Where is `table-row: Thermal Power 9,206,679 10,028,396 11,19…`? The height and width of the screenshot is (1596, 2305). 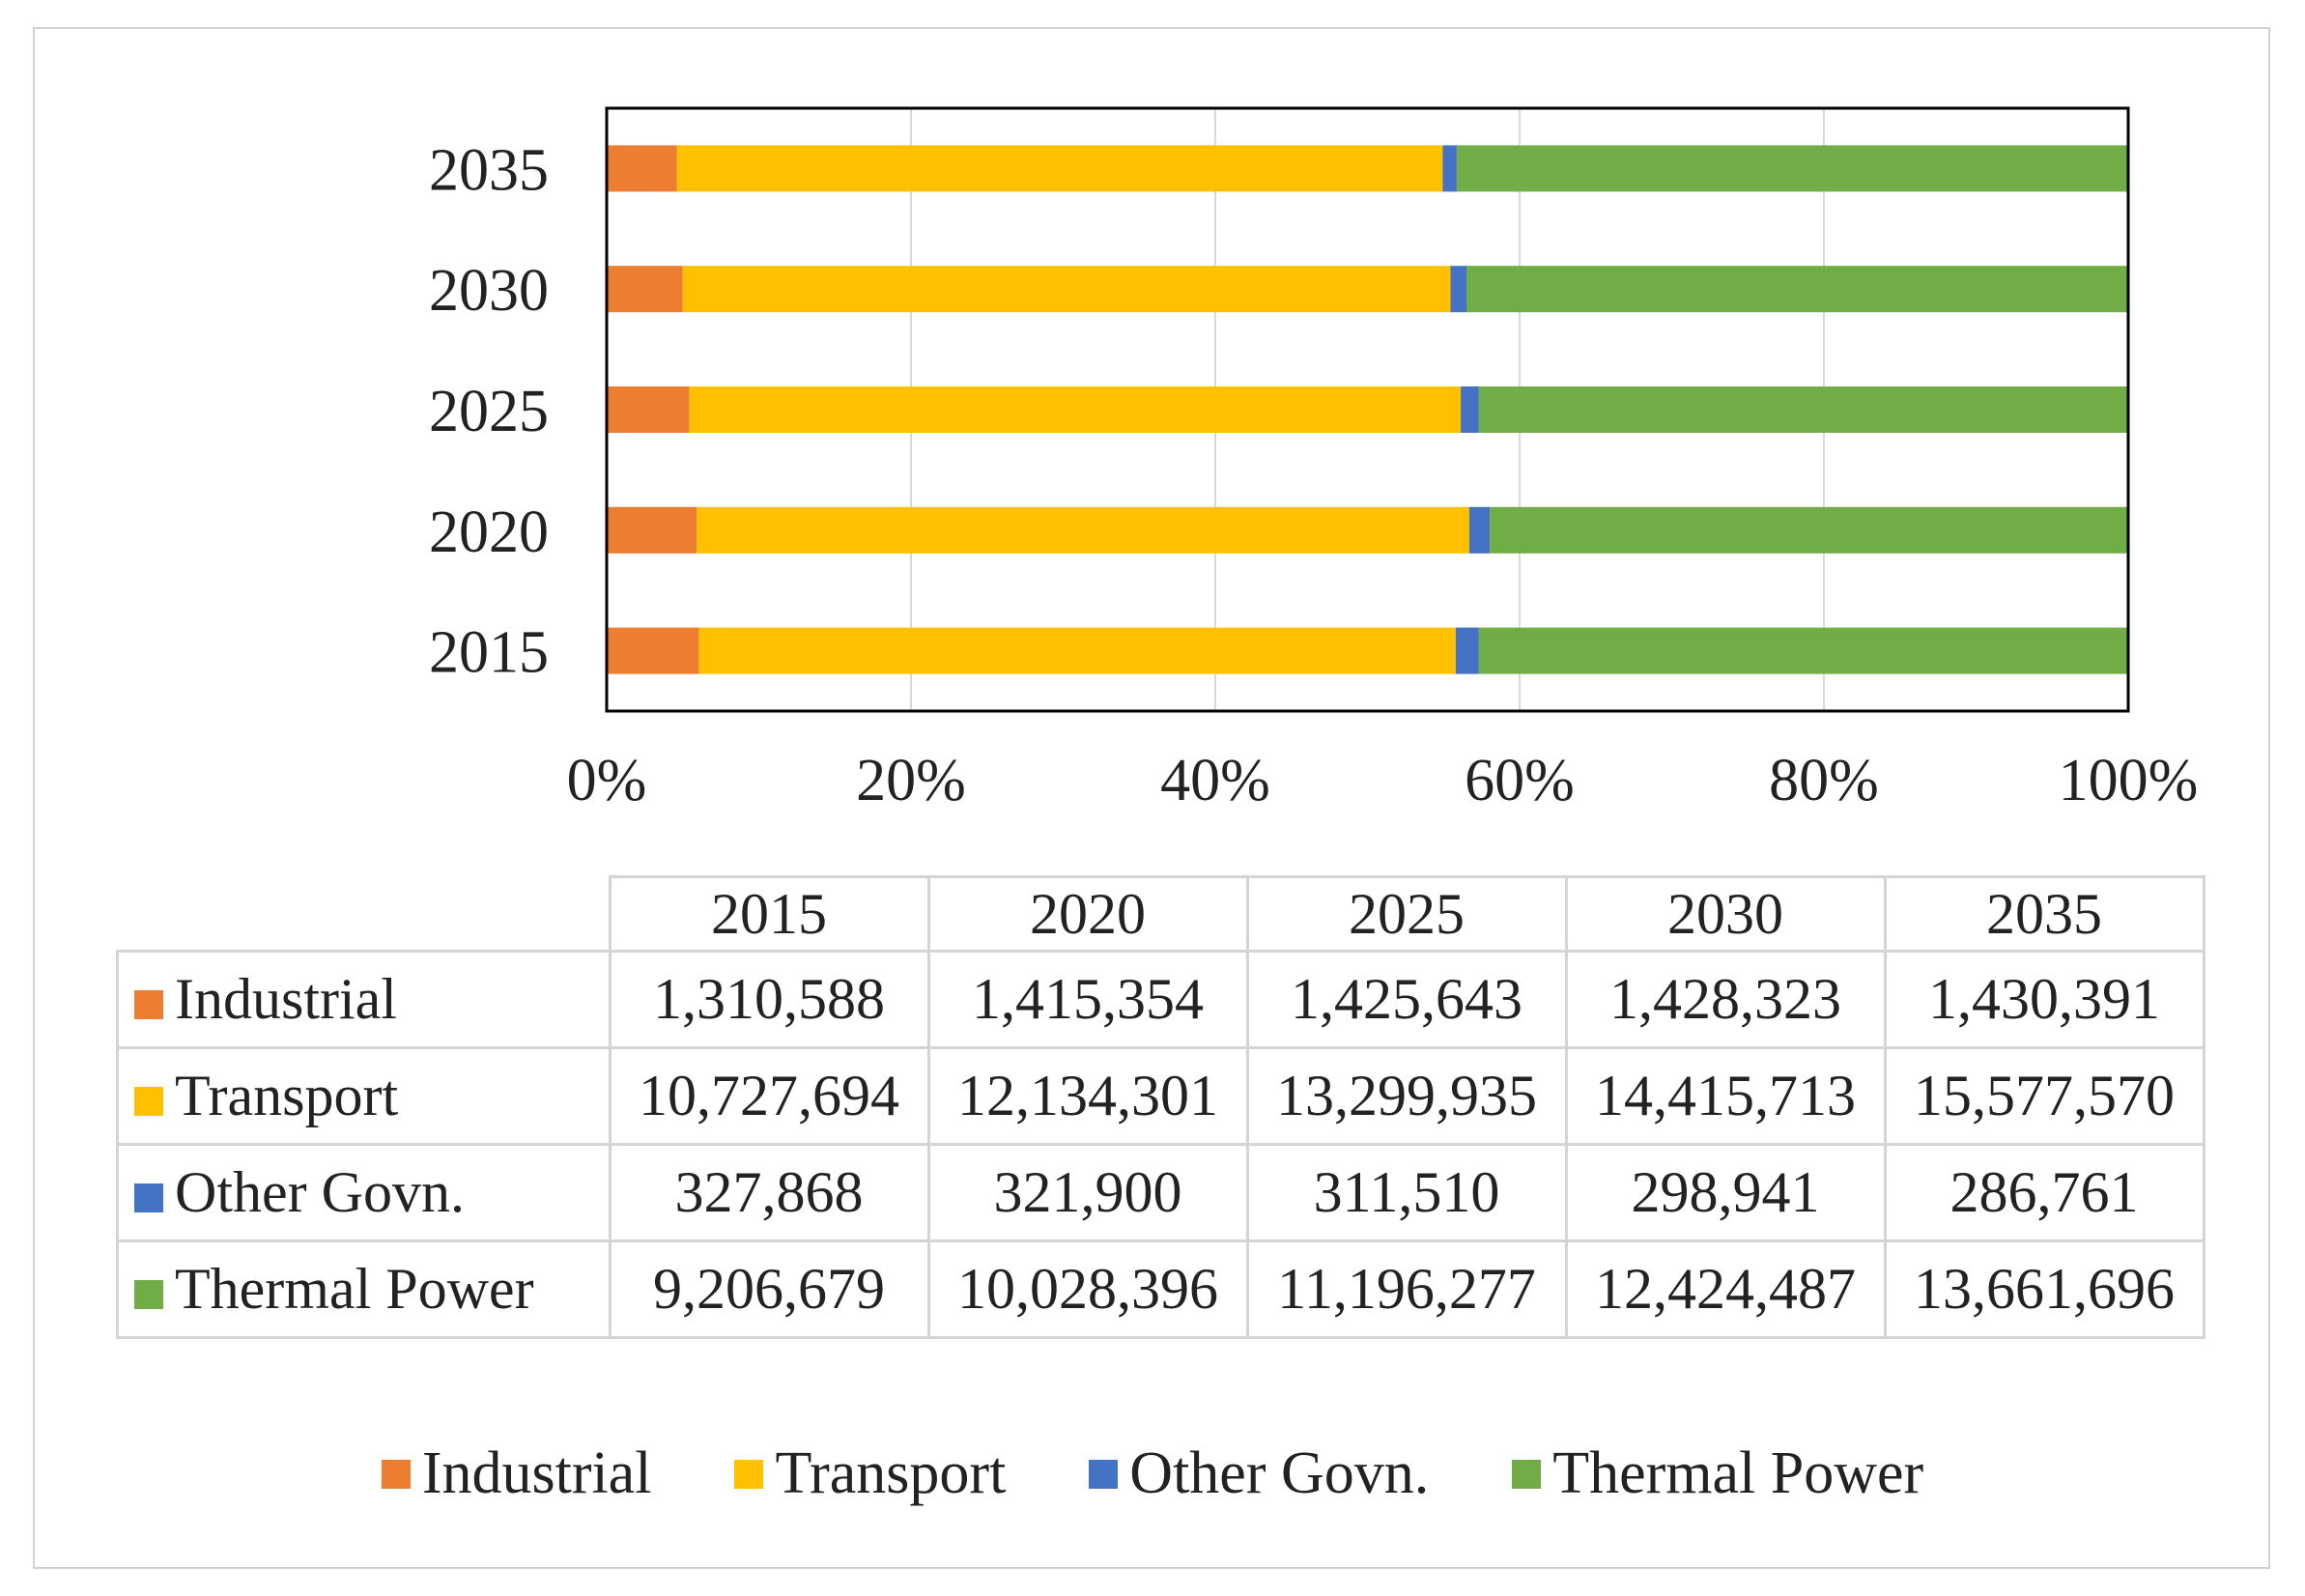
table-row: Thermal Power 9,206,679 10,028,396 11,19… is located at coordinates (1160, 1289).